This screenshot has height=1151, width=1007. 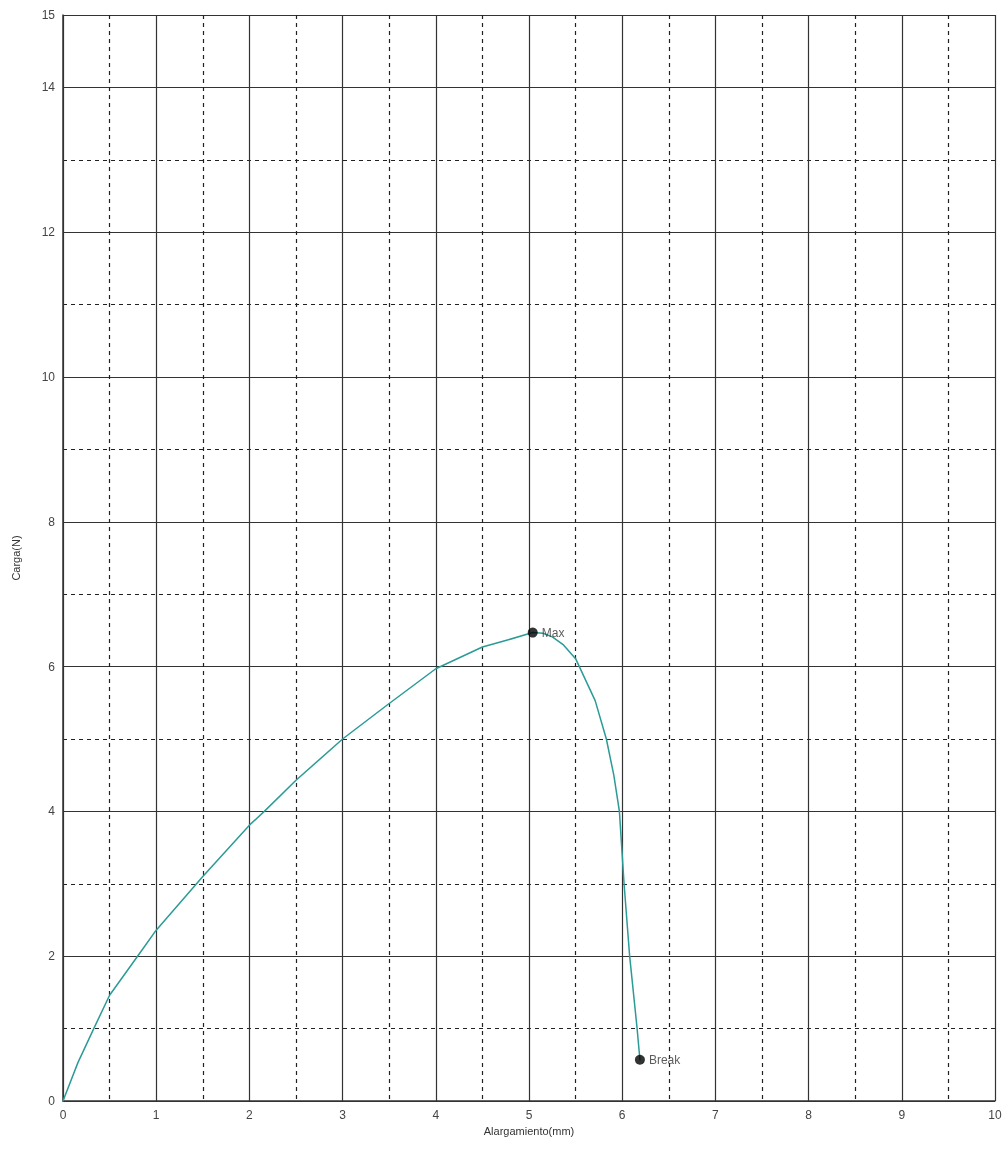 I want to click on annotation: Break, so click(x=665, y=1059).